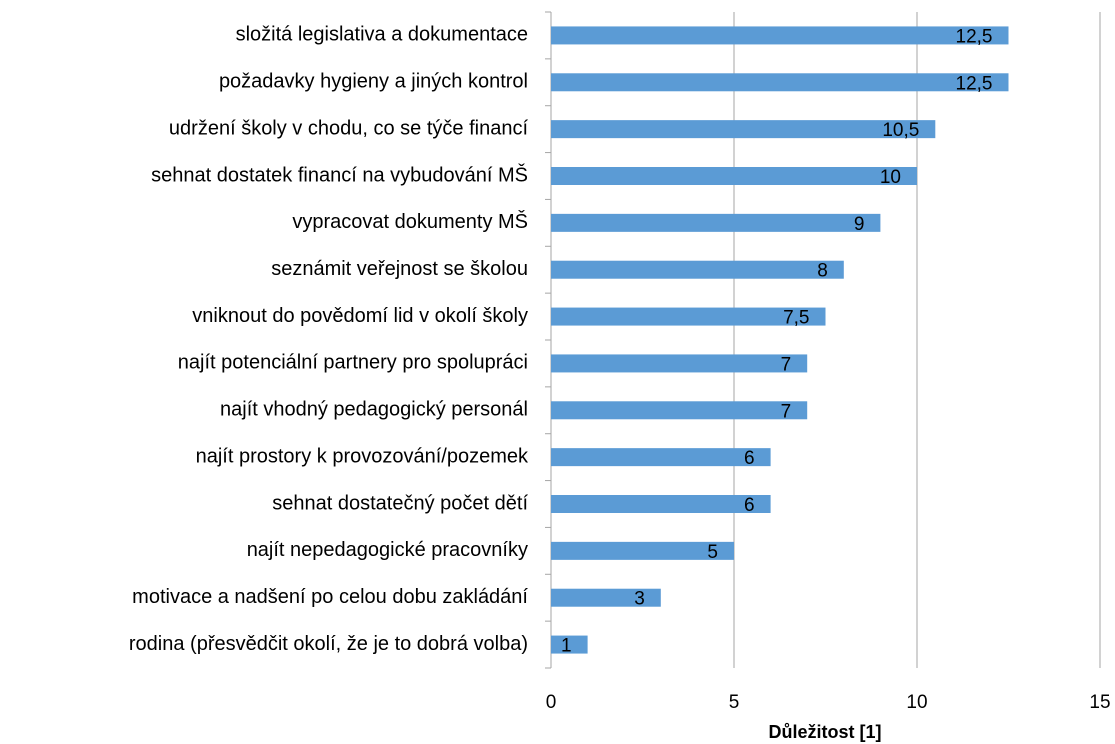 The height and width of the screenshot is (744, 1115). Describe the element at coordinates (551, 702) in the screenshot. I see `x-tick-label: 0` at that location.